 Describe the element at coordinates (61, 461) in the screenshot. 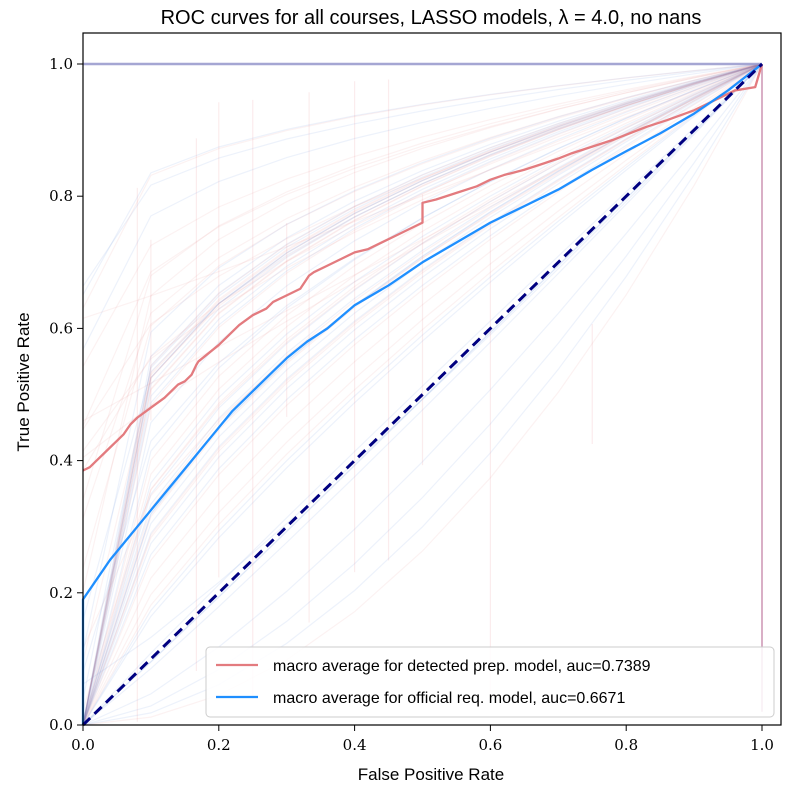

I see `y-tick-label: 0.4` at that location.